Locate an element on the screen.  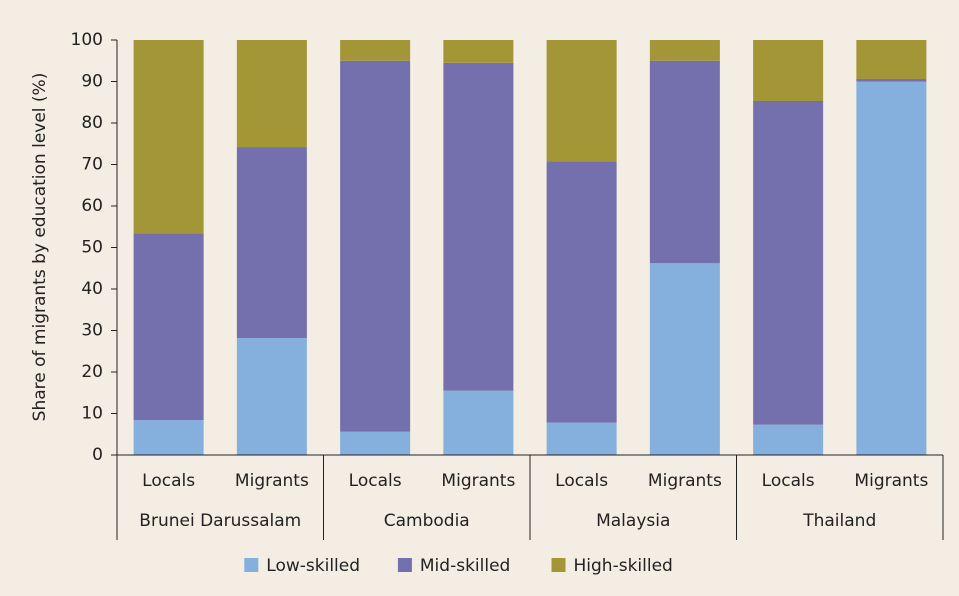
y-tick-label: 50 is located at coordinates (92, 248).